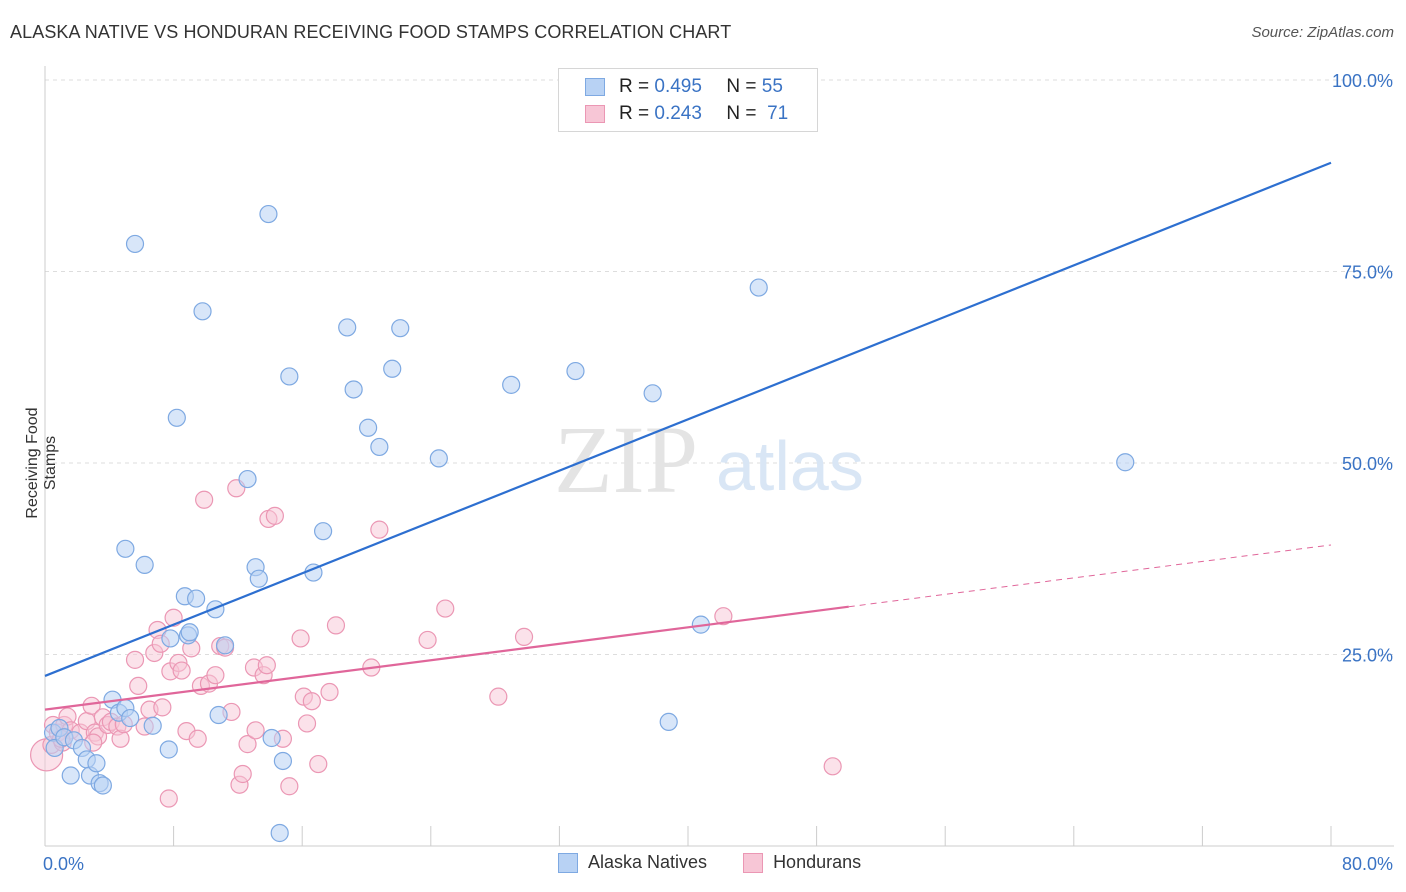 Image resolution: width=1406 pixels, height=892 pixels. I want to click on legend-item-honduran: Hondurans, so click(802, 862).